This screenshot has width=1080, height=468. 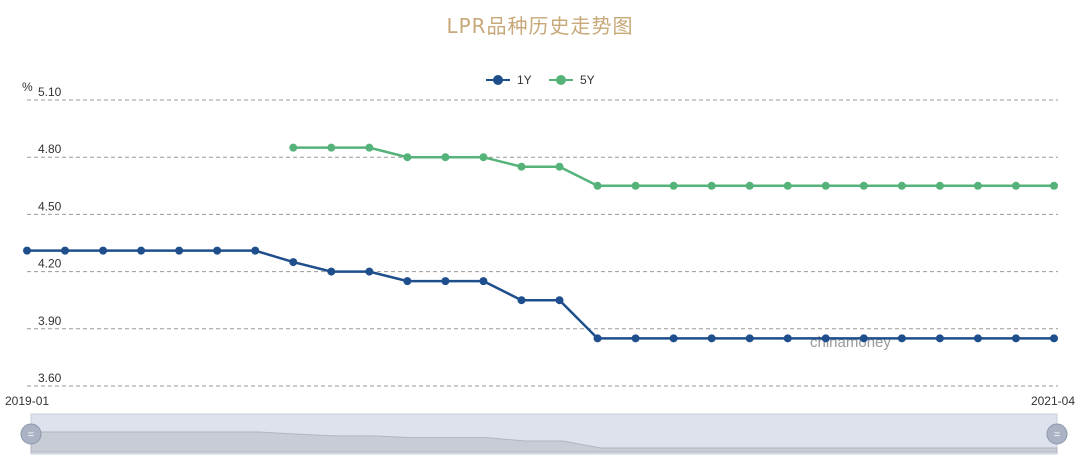 I want to click on slider-start-knob, so click(x=31, y=434).